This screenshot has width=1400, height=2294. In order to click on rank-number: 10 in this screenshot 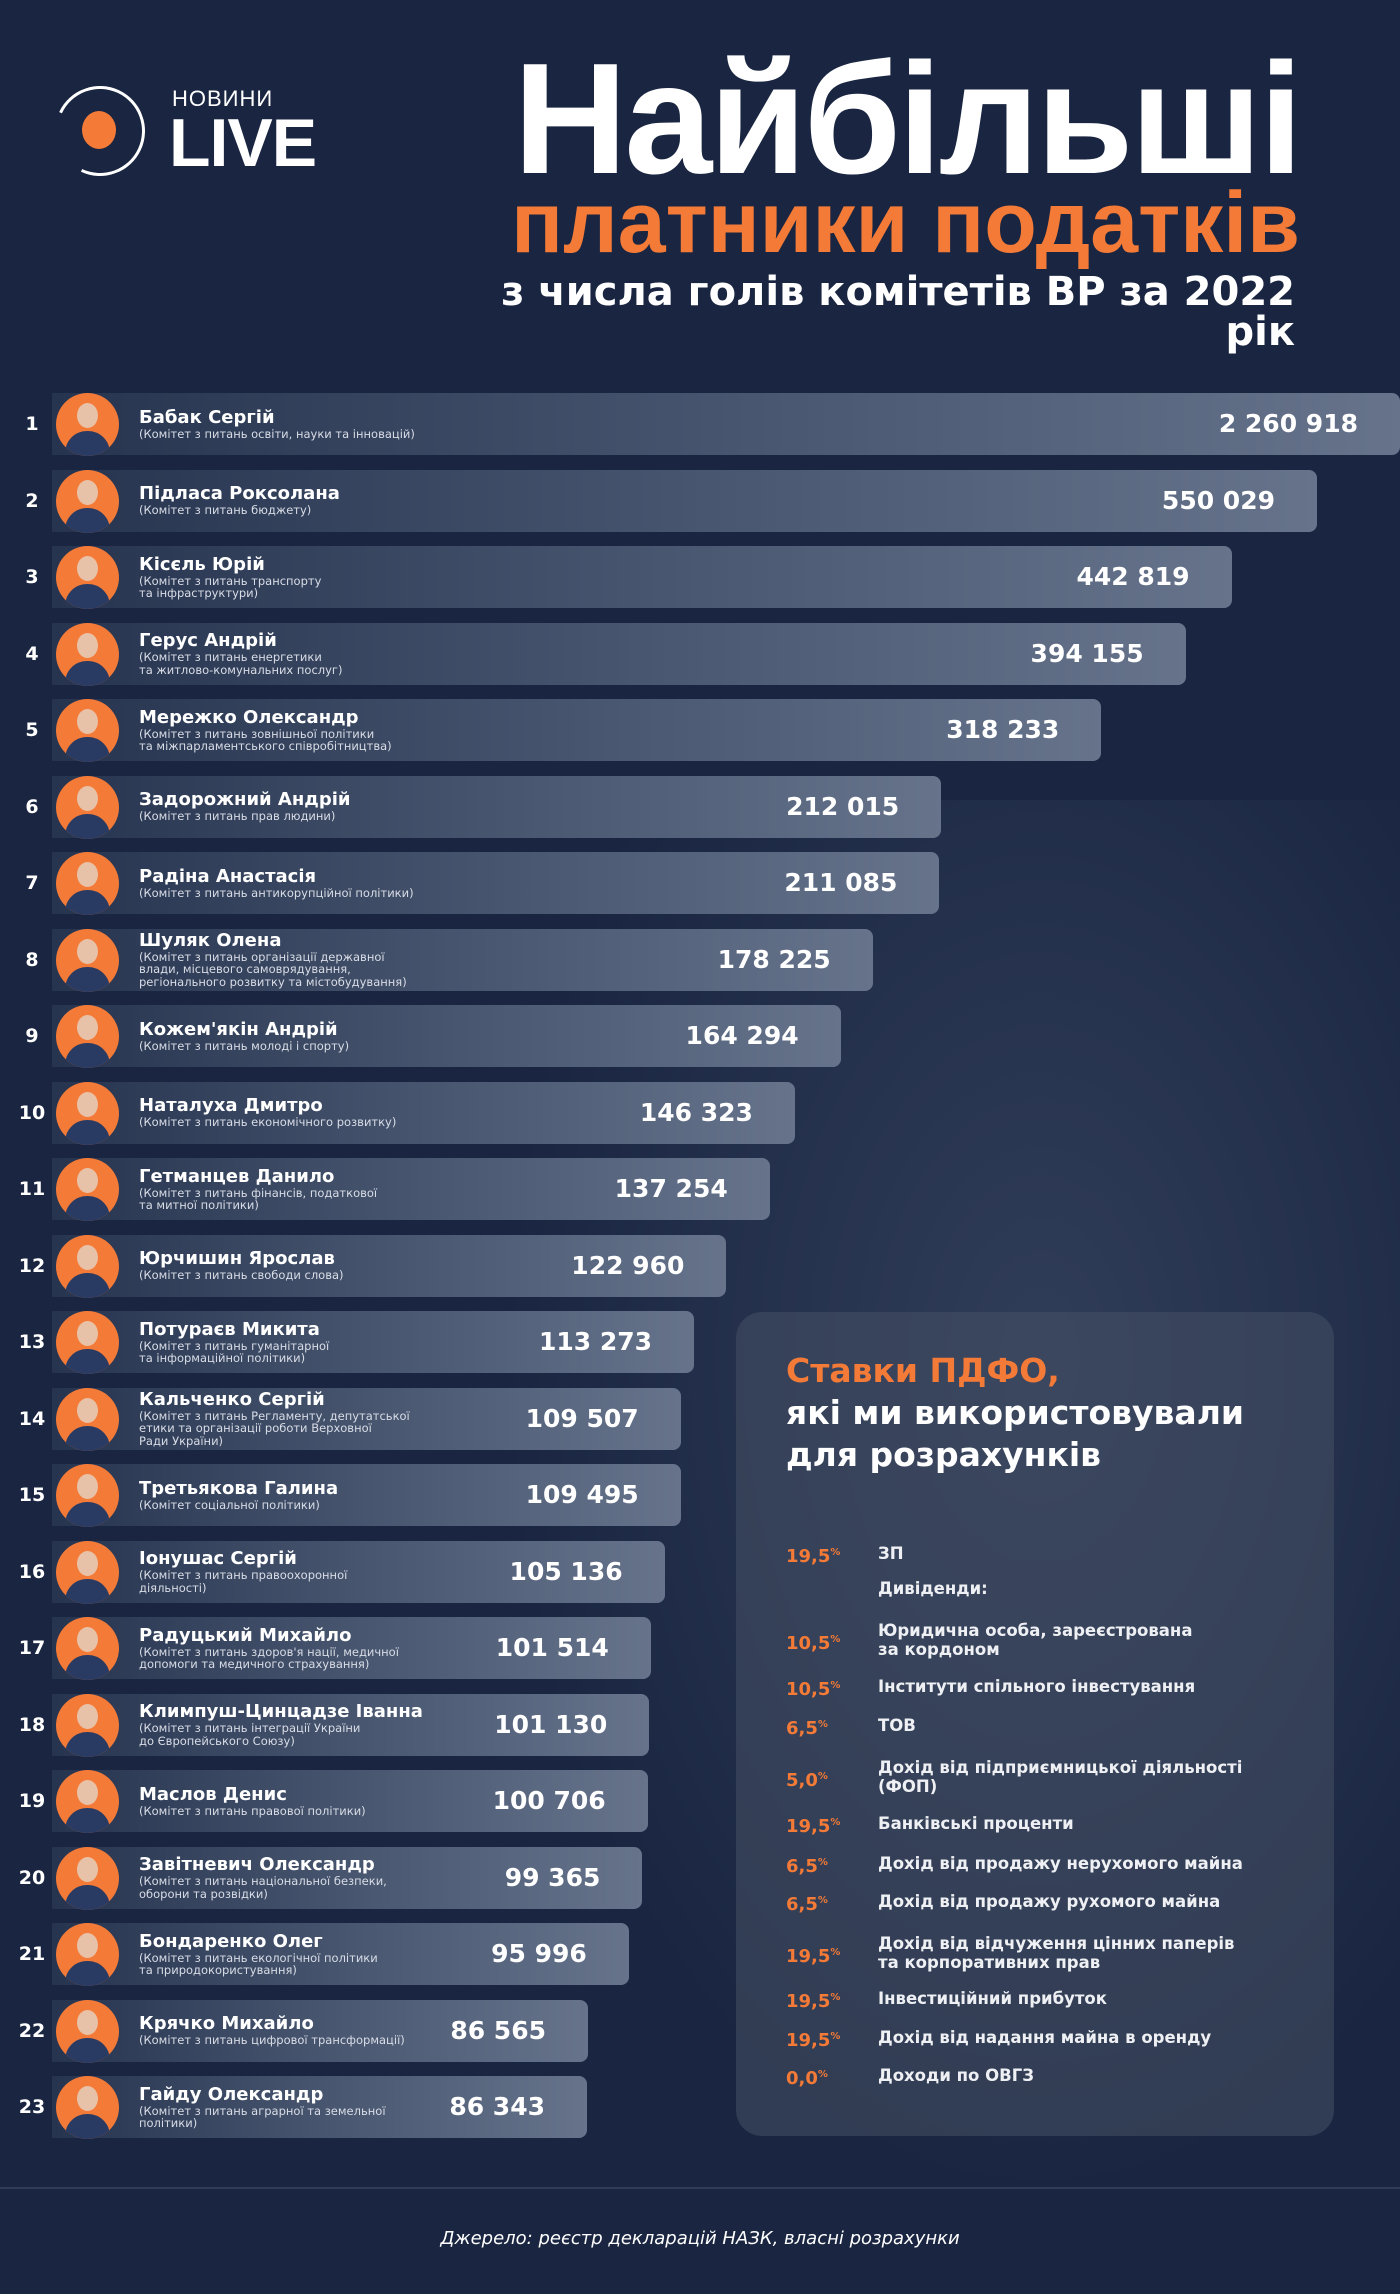, I will do `click(32, 1112)`.